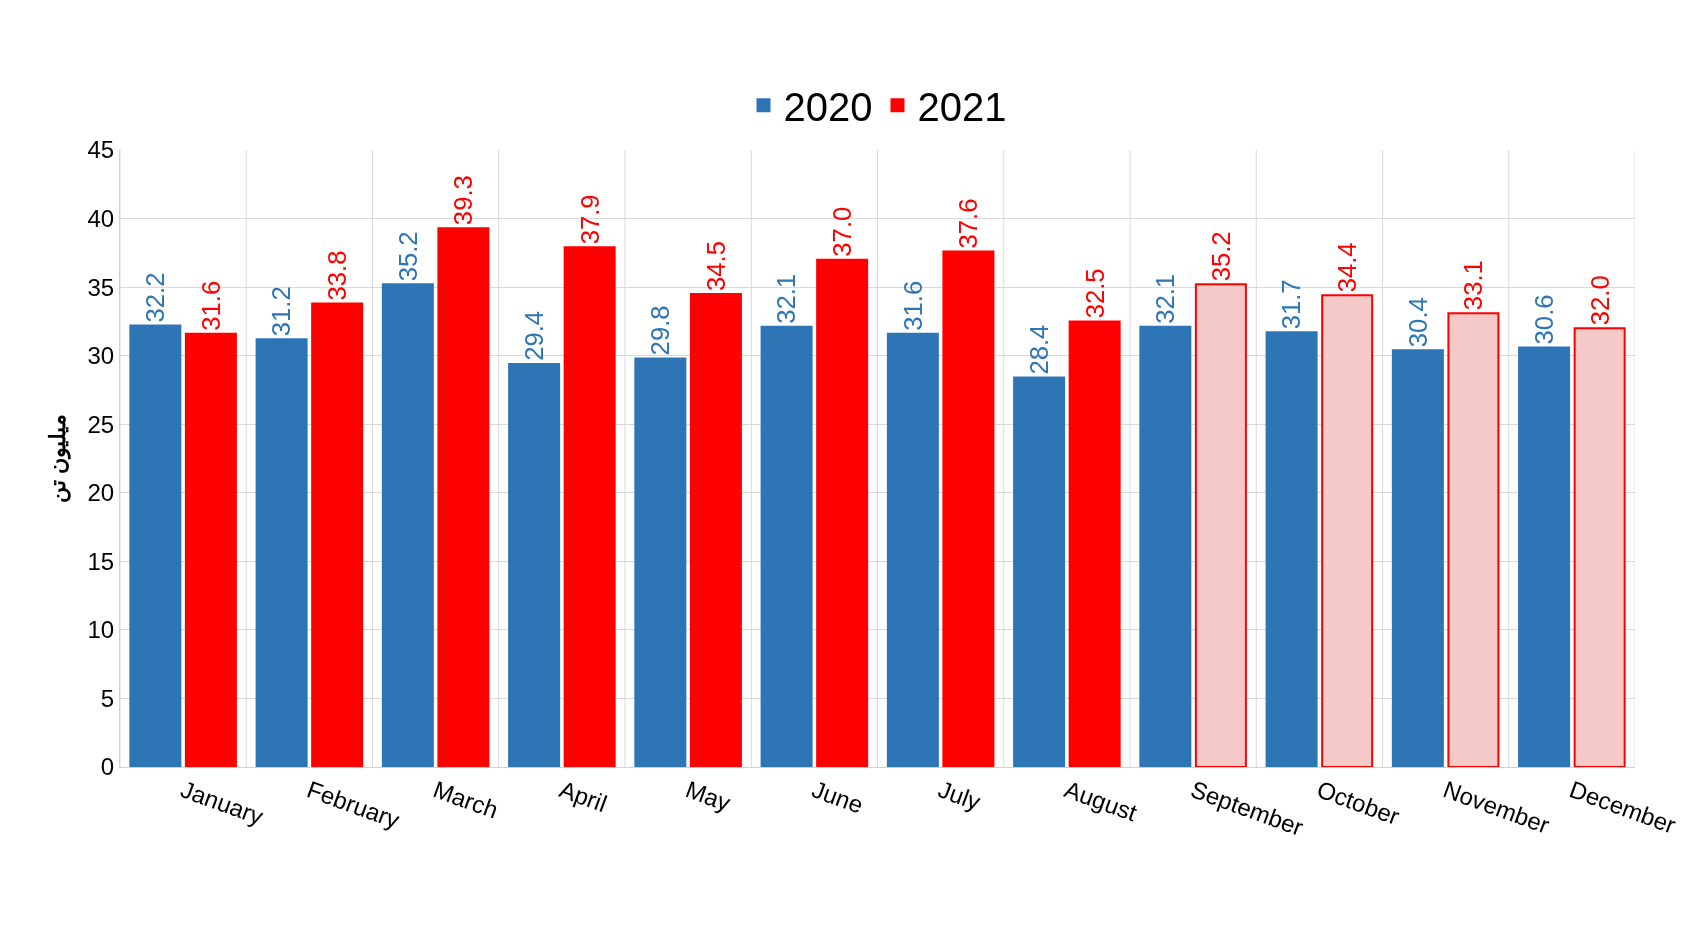 The image size is (1705, 927). I want to click on data-label: 34.5, so click(715, 265).